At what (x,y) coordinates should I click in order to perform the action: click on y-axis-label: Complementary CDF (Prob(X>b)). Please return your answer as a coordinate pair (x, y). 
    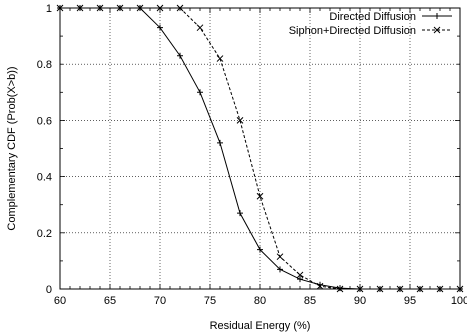
    Looking at the image, I should click on (12, 148).